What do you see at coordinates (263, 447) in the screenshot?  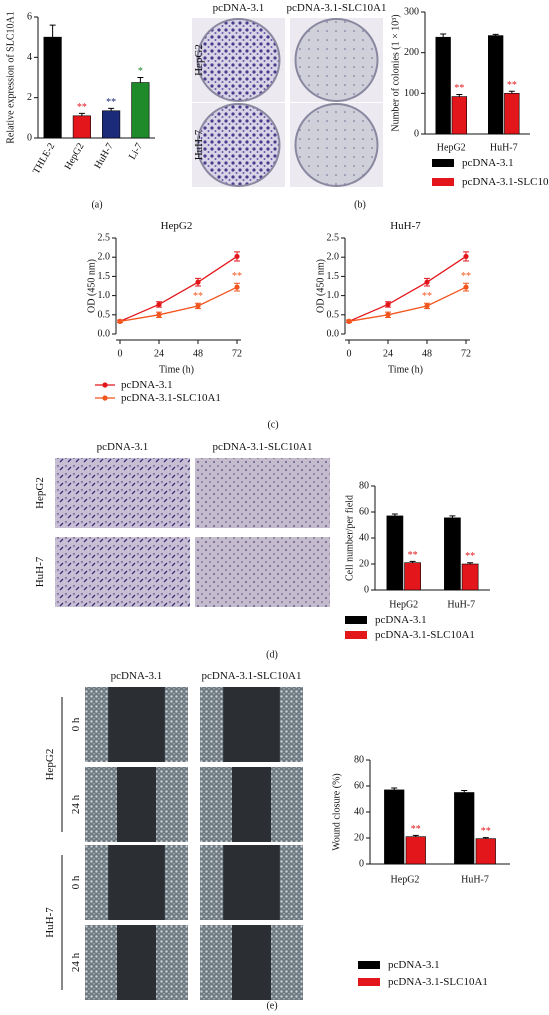 I see `photo-column-label: pcDNA-3.1-SLC10A1` at bounding box center [263, 447].